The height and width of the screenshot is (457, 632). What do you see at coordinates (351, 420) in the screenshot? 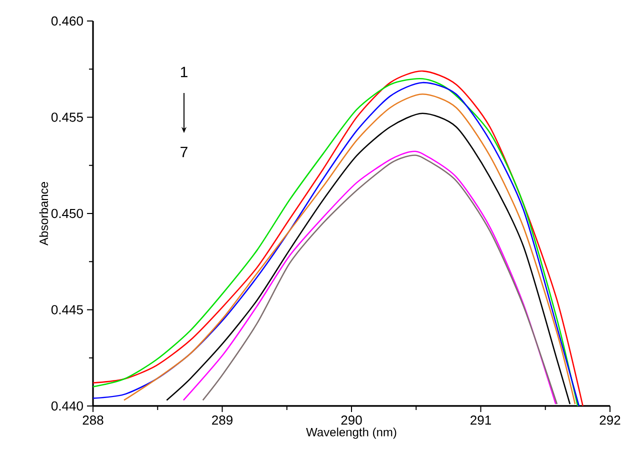
I see `x-tick-label: 290` at bounding box center [351, 420].